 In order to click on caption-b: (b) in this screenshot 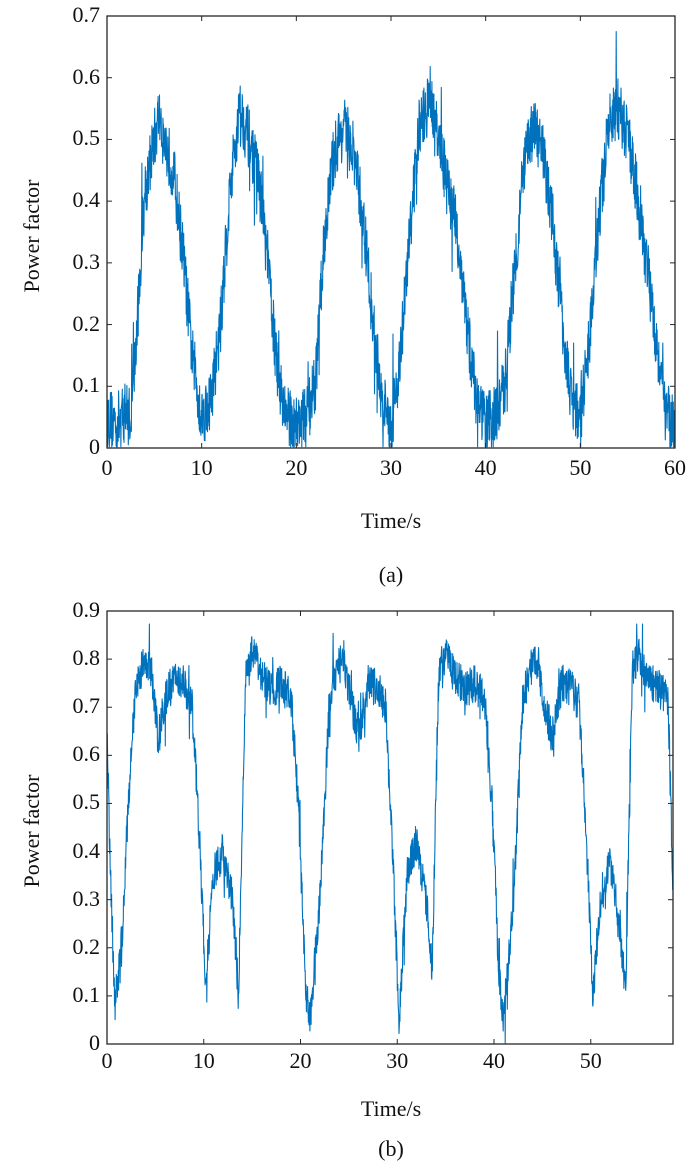, I will do `click(391, 1148)`.